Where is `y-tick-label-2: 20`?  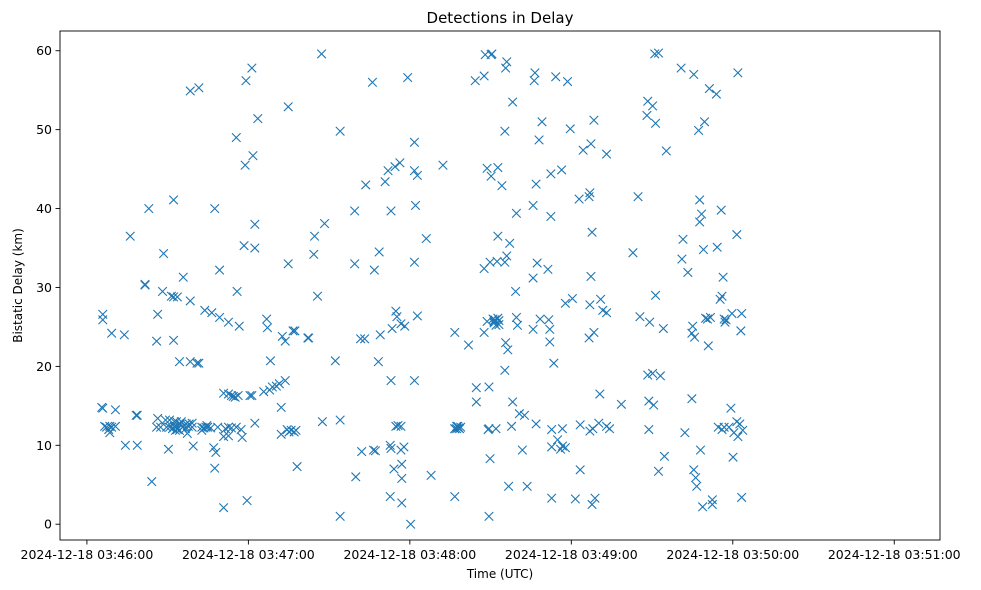 y-tick-label-2: 20 is located at coordinates (44, 366).